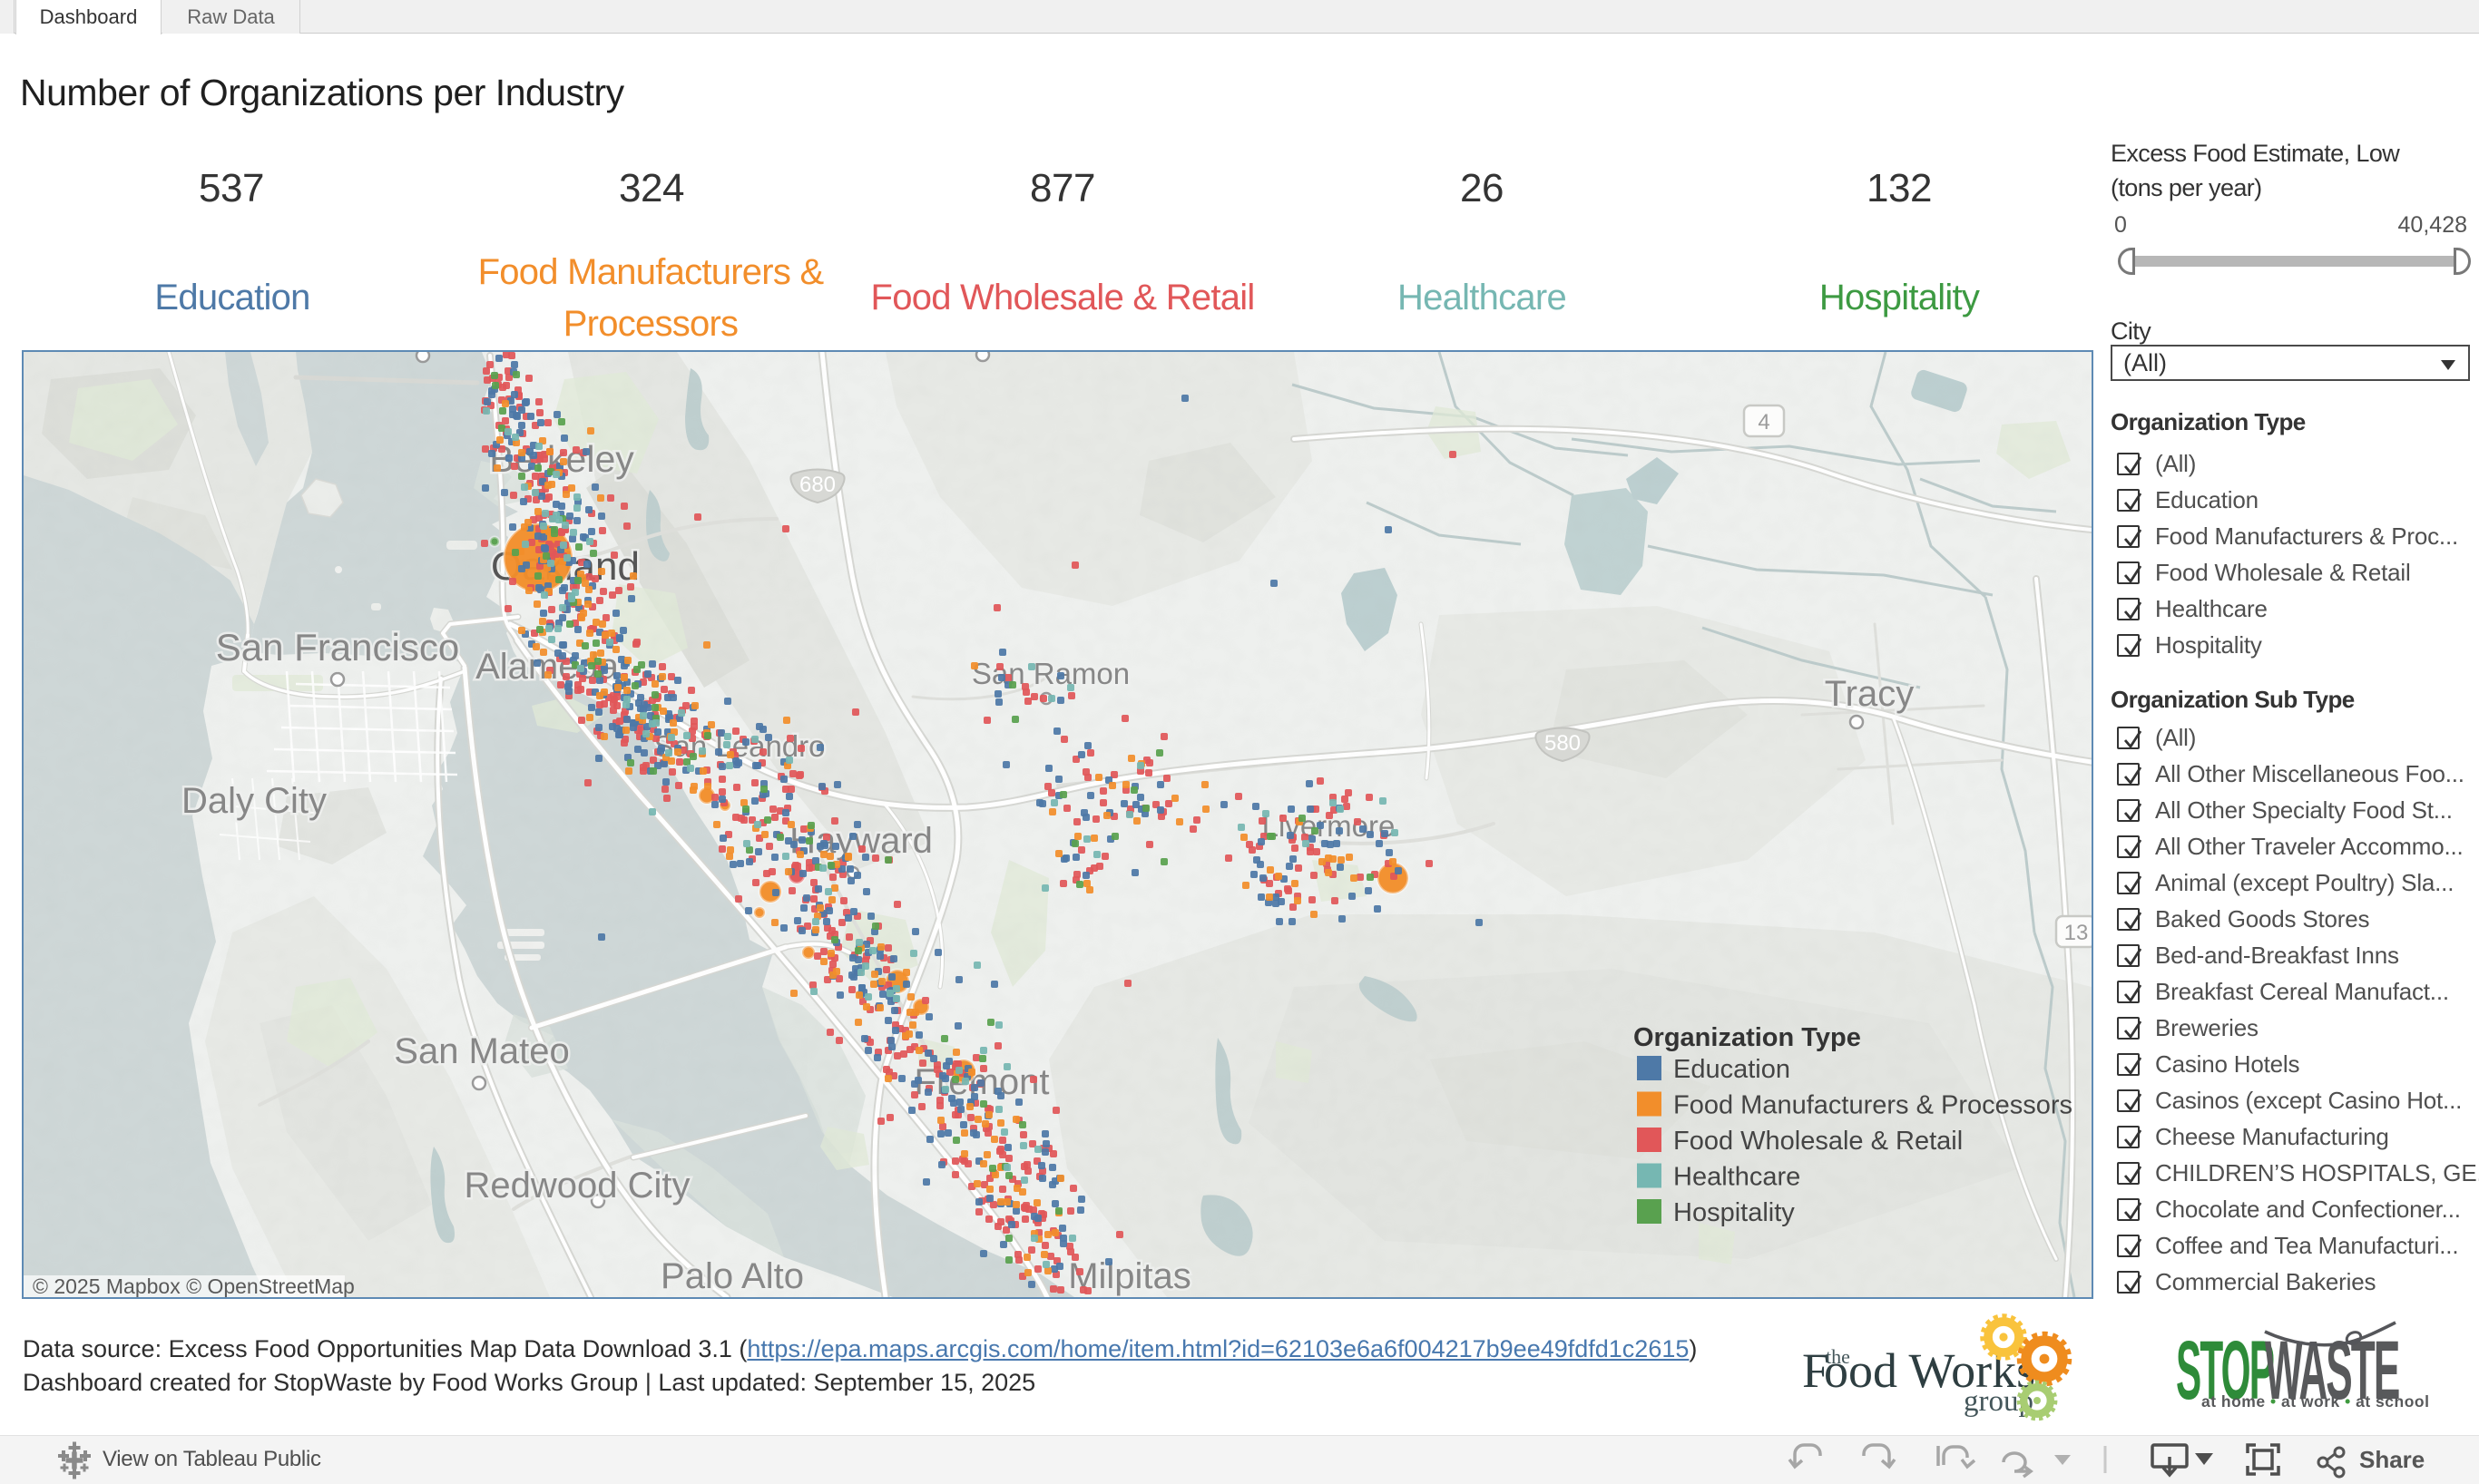  Describe the element at coordinates (1051, 674) in the screenshot. I see `svg-text: San Ramon` at that location.